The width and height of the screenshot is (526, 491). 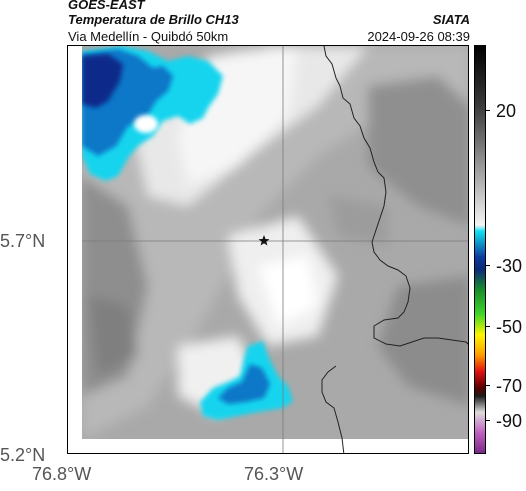 I want to click on lat-label-5-7: 5.7°N, so click(x=23, y=241).